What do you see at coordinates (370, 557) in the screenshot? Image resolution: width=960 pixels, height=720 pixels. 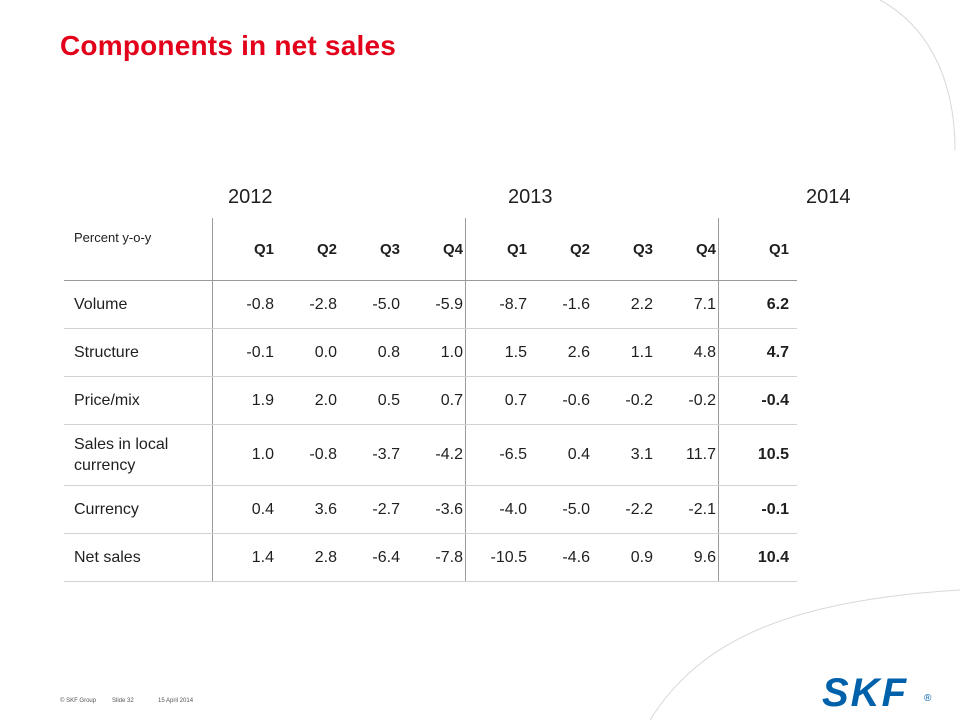 I see `table-cell: -6.4` at bounding box center [370, 557].